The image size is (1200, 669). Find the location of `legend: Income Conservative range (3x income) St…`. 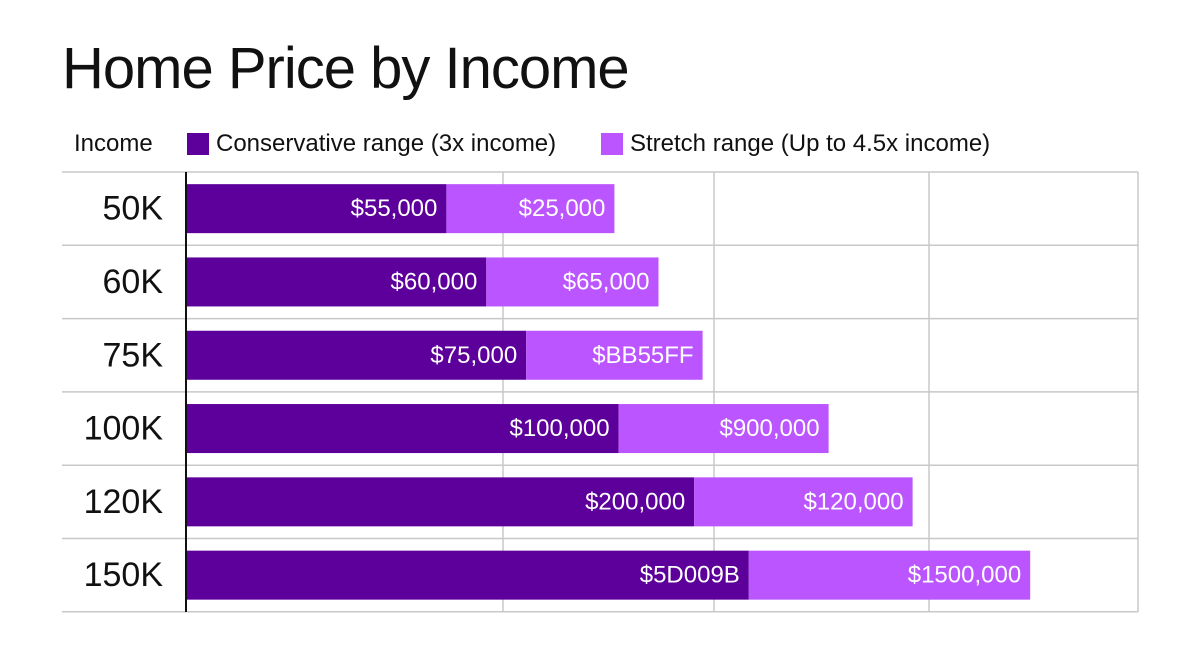

legend: Income Conservative range (3x income) St… is located at coordinates (600, 144).